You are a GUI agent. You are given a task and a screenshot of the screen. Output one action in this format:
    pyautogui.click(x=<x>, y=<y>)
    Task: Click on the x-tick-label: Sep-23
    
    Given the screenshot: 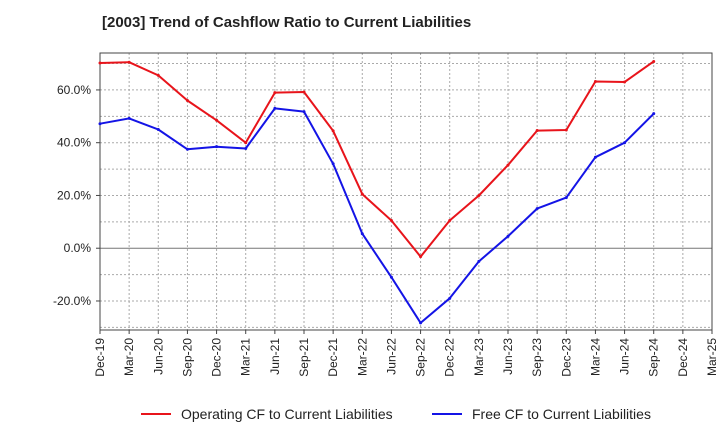 What is the action you would take?
    pyautogui.click(x=537, y=357)
    